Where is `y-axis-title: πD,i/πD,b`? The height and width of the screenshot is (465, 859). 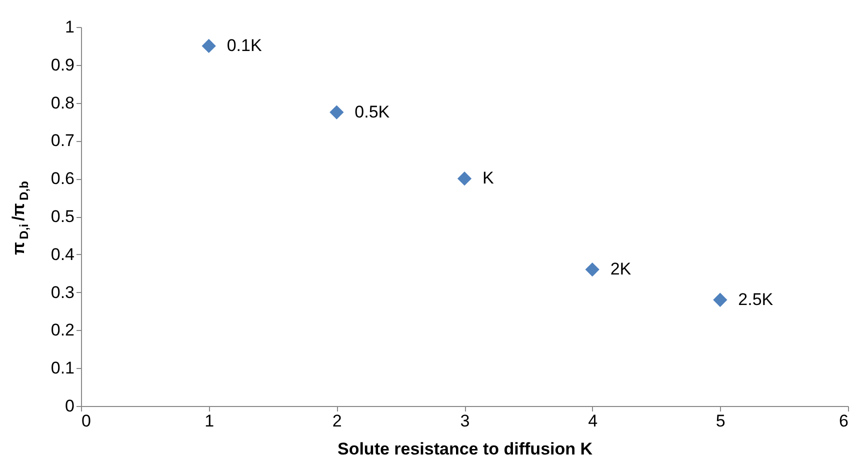
y-axis-title: πD,i/πD,b is located at coordinates (20, 218).